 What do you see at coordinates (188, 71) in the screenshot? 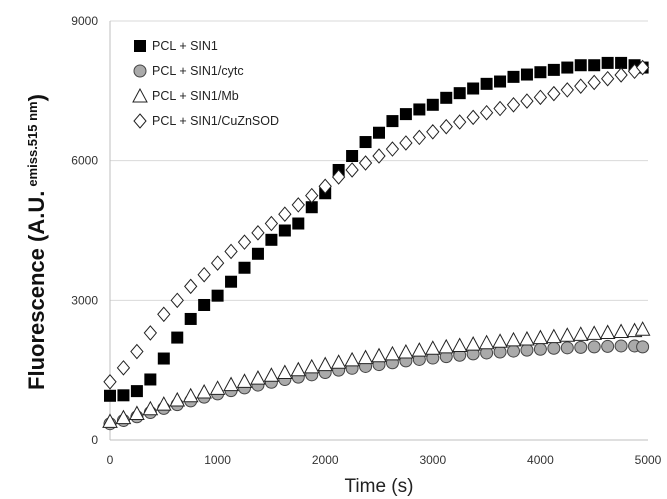
I see `legend-item: PCL + SIN1/cytc` at bounding box center [188, 71].